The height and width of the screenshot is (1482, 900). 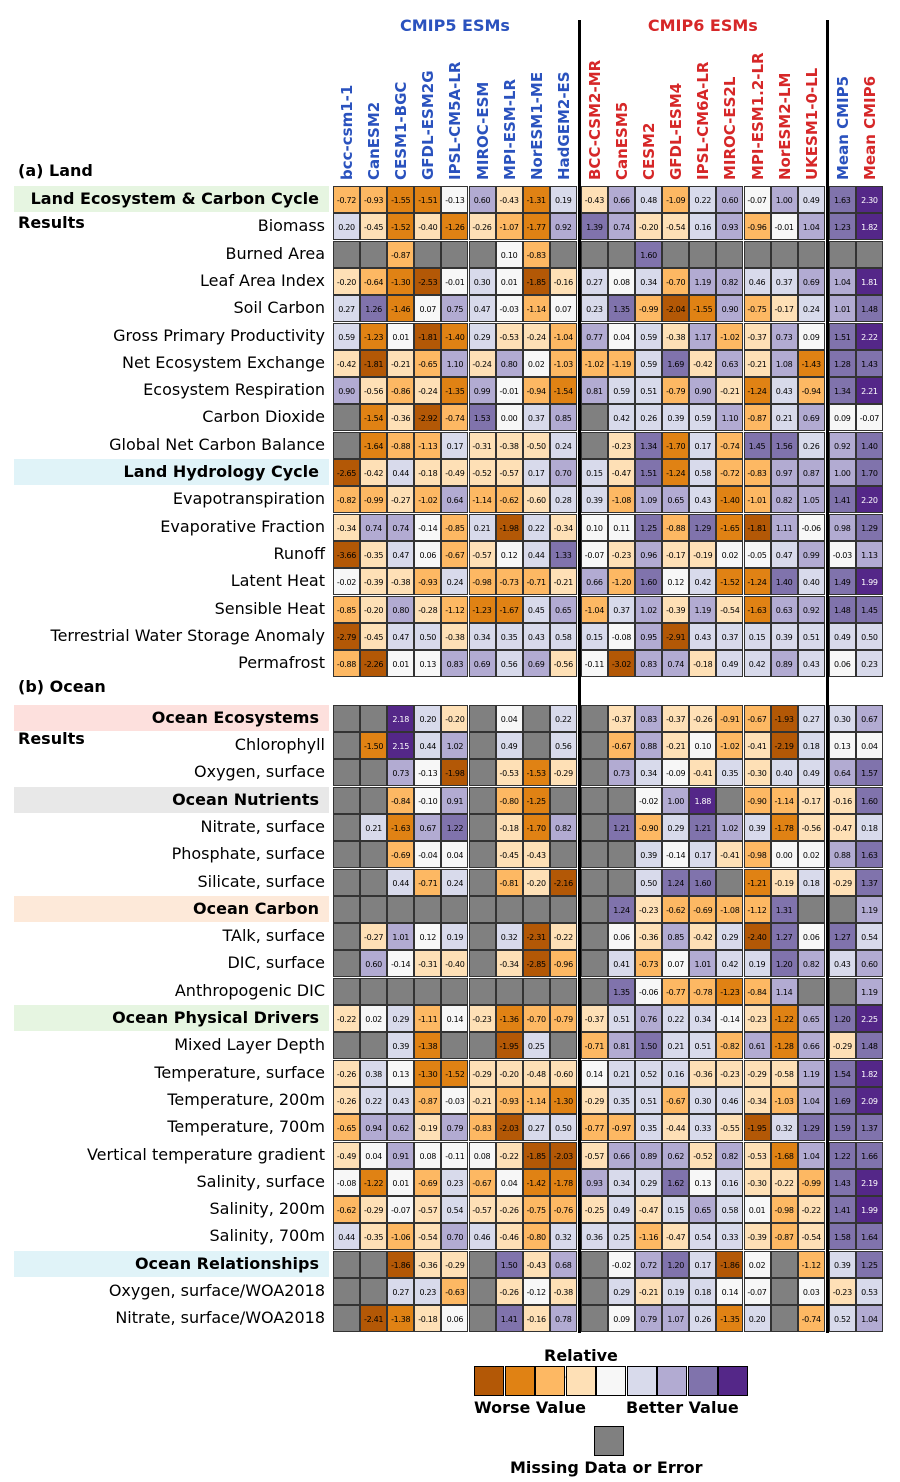 I want to click on heatmap-cell: -0.73, so click(x=509, y=582).